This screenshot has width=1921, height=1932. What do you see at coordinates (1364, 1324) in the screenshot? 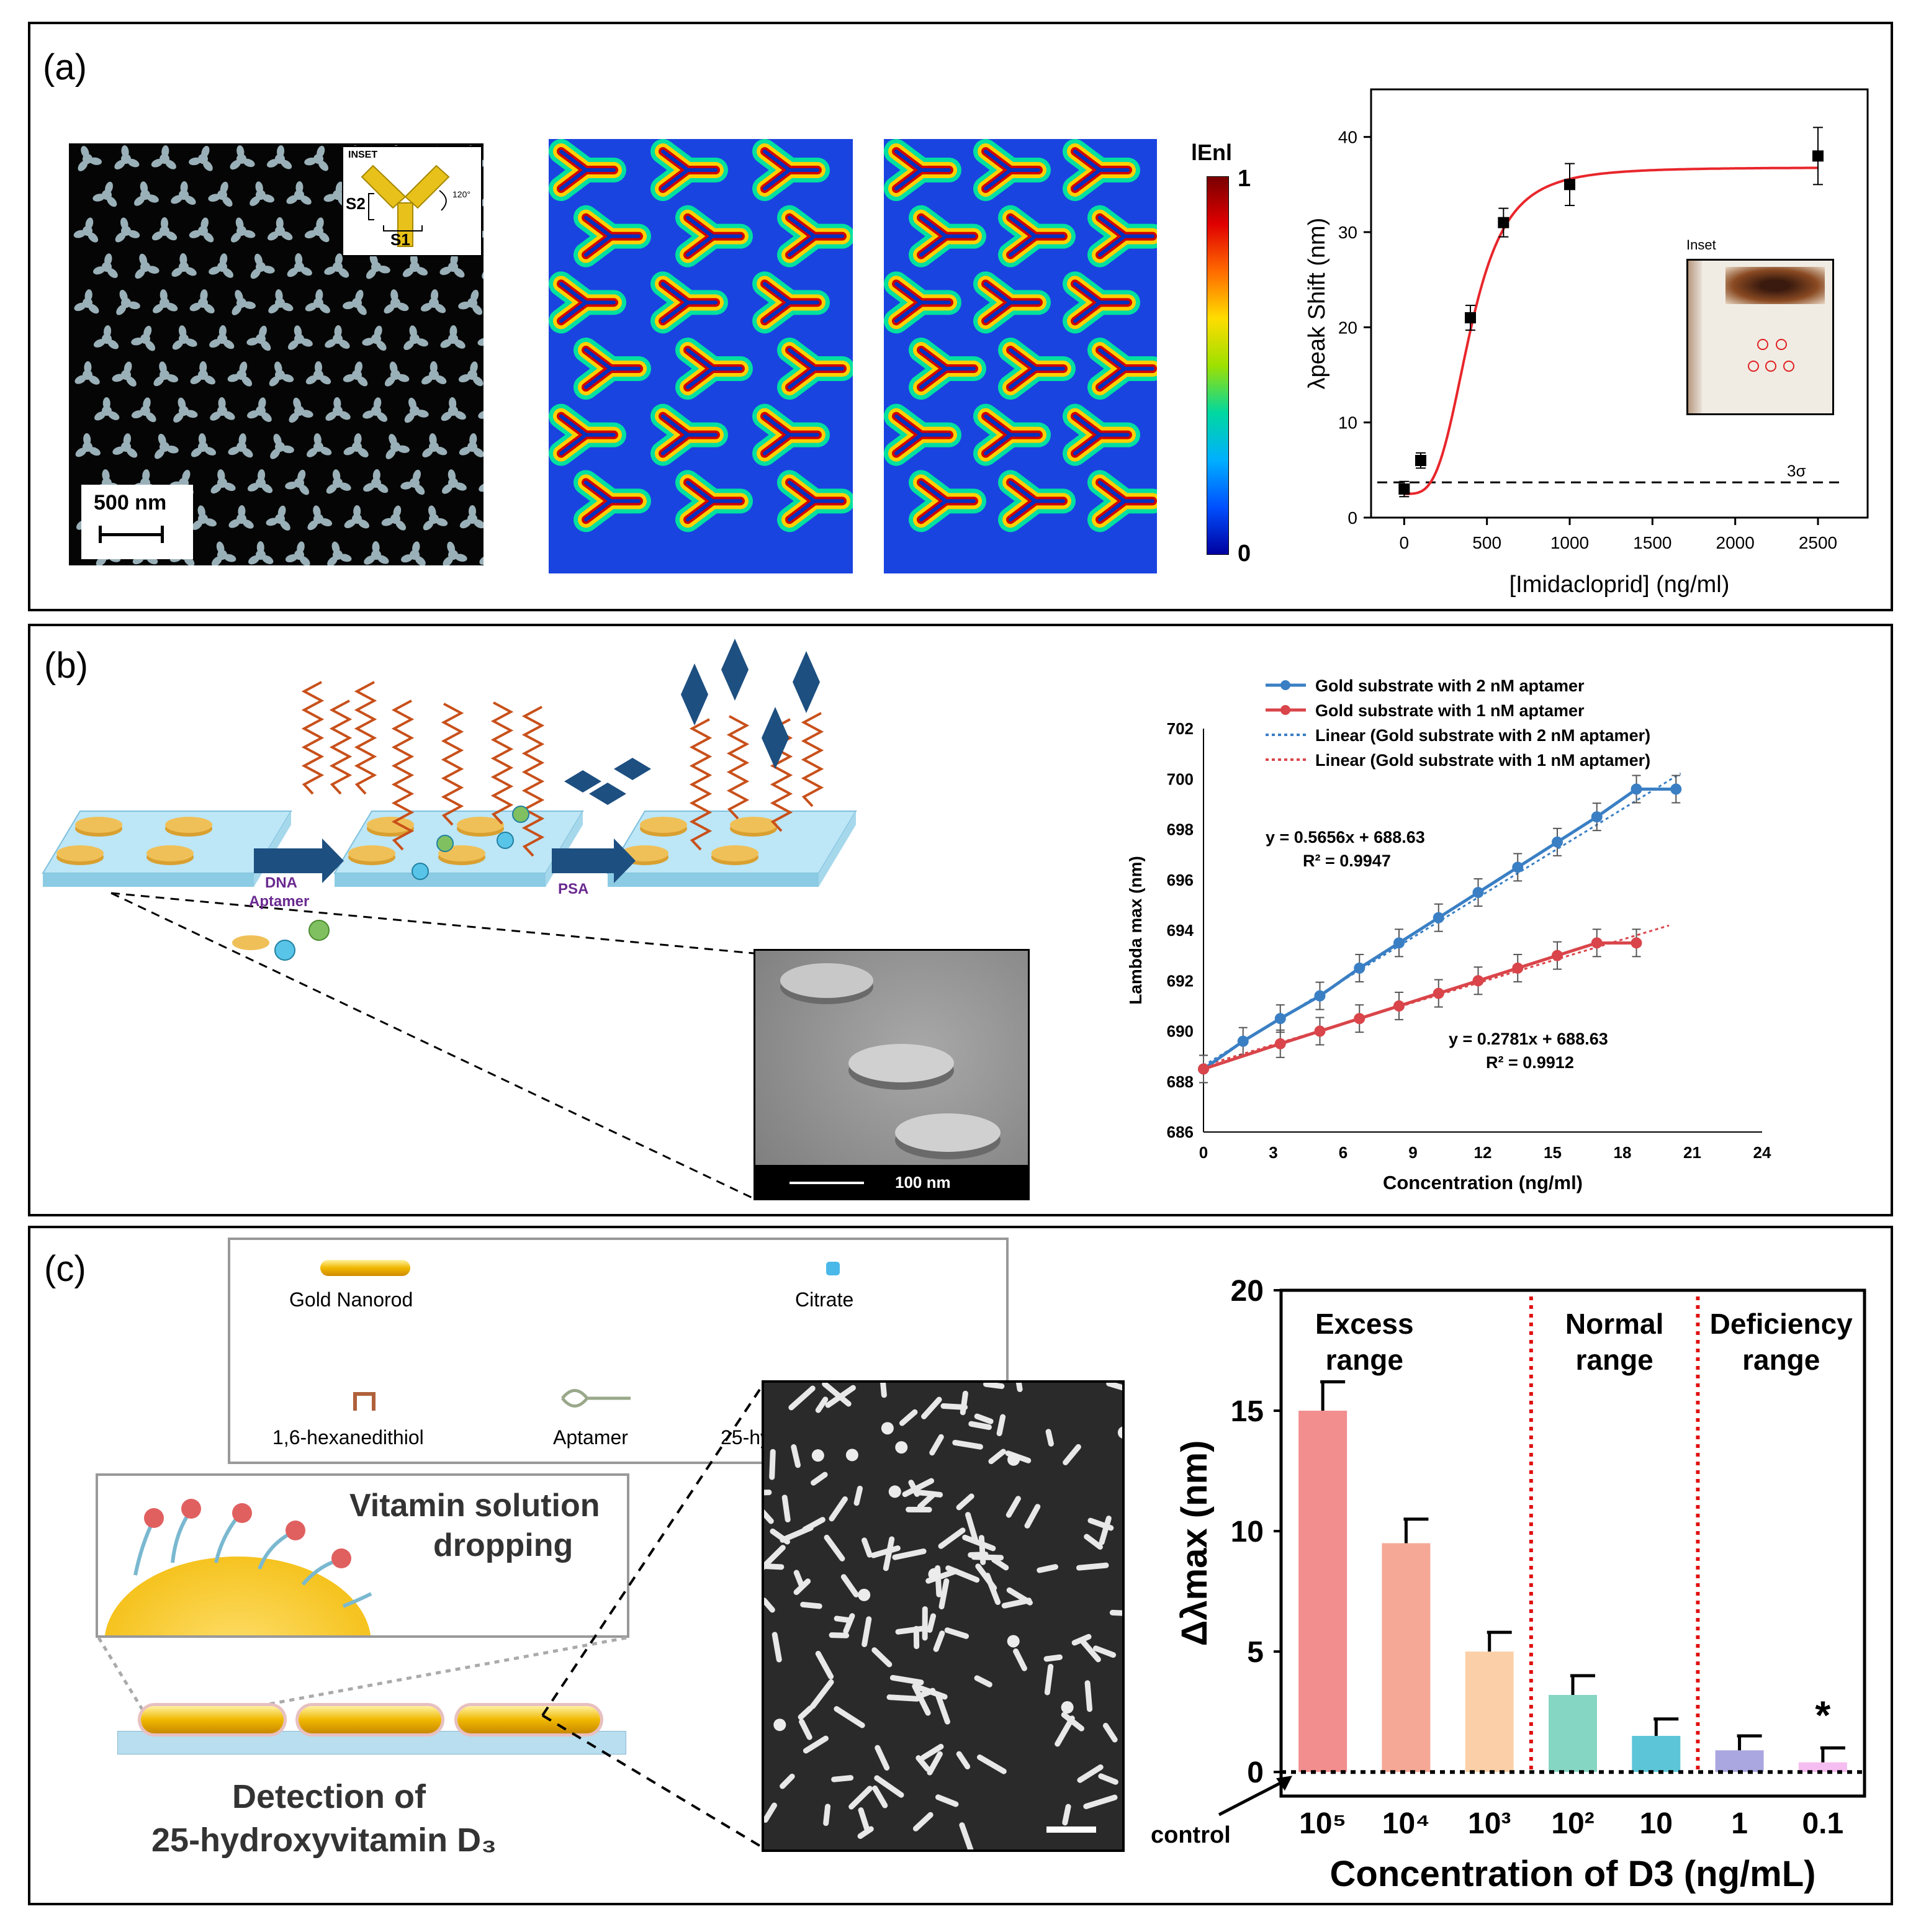
I see `range-label: Excess` at bounding box center [1364, 1324].